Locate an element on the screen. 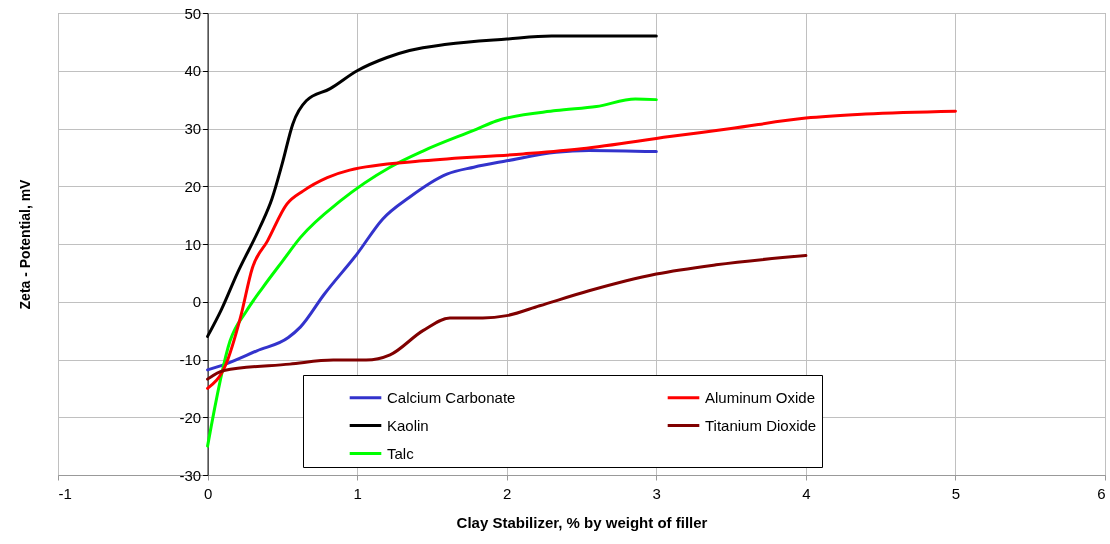  legend-label: Talc is located at coordinates (401, 453).